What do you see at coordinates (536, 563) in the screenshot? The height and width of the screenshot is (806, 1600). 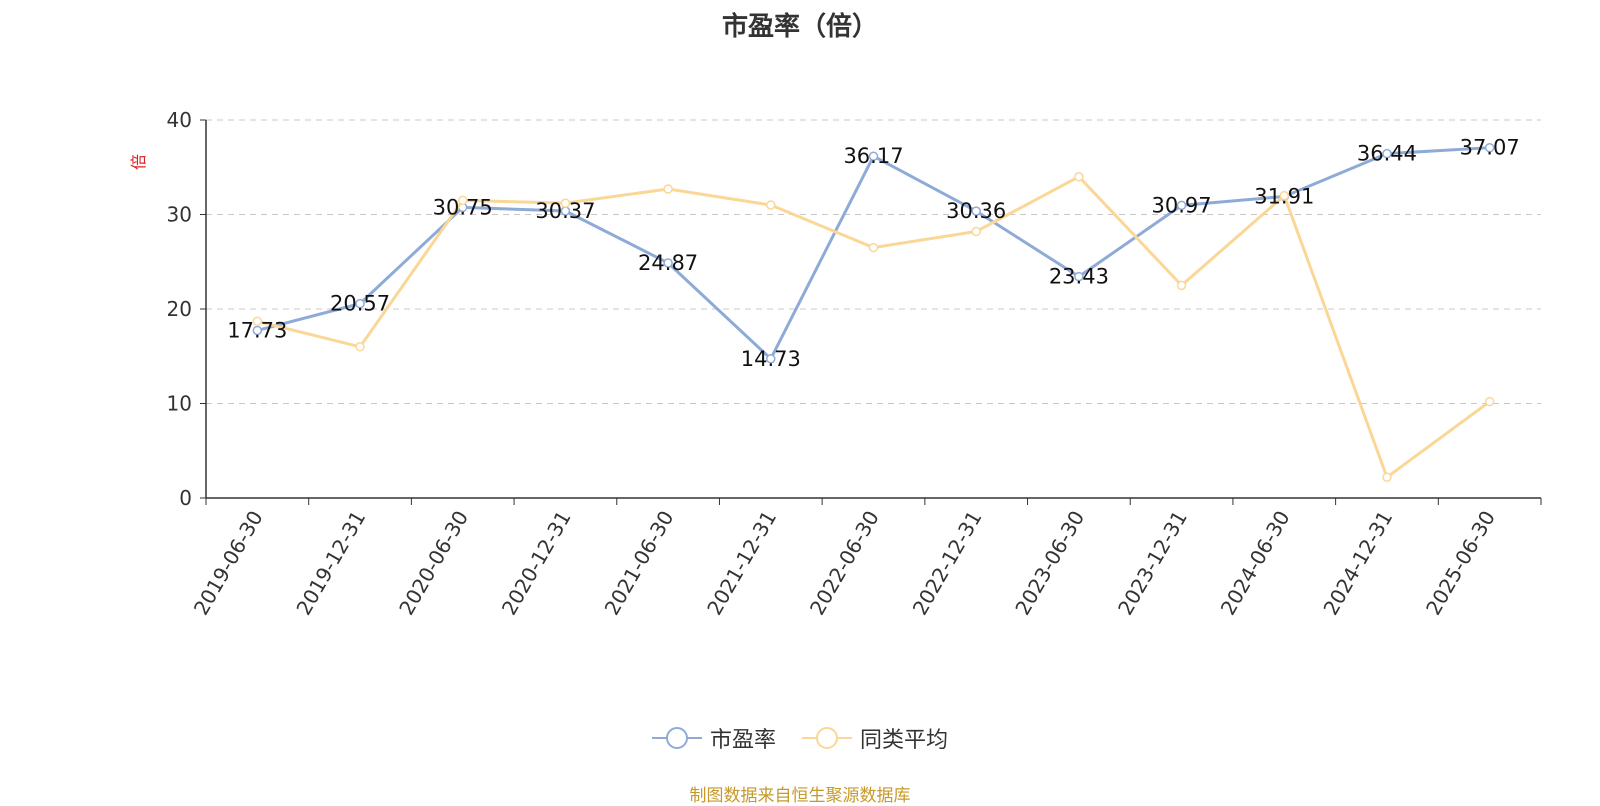 I see `x-tick-label: 2020-12-31` at bounding box center [536, 563].